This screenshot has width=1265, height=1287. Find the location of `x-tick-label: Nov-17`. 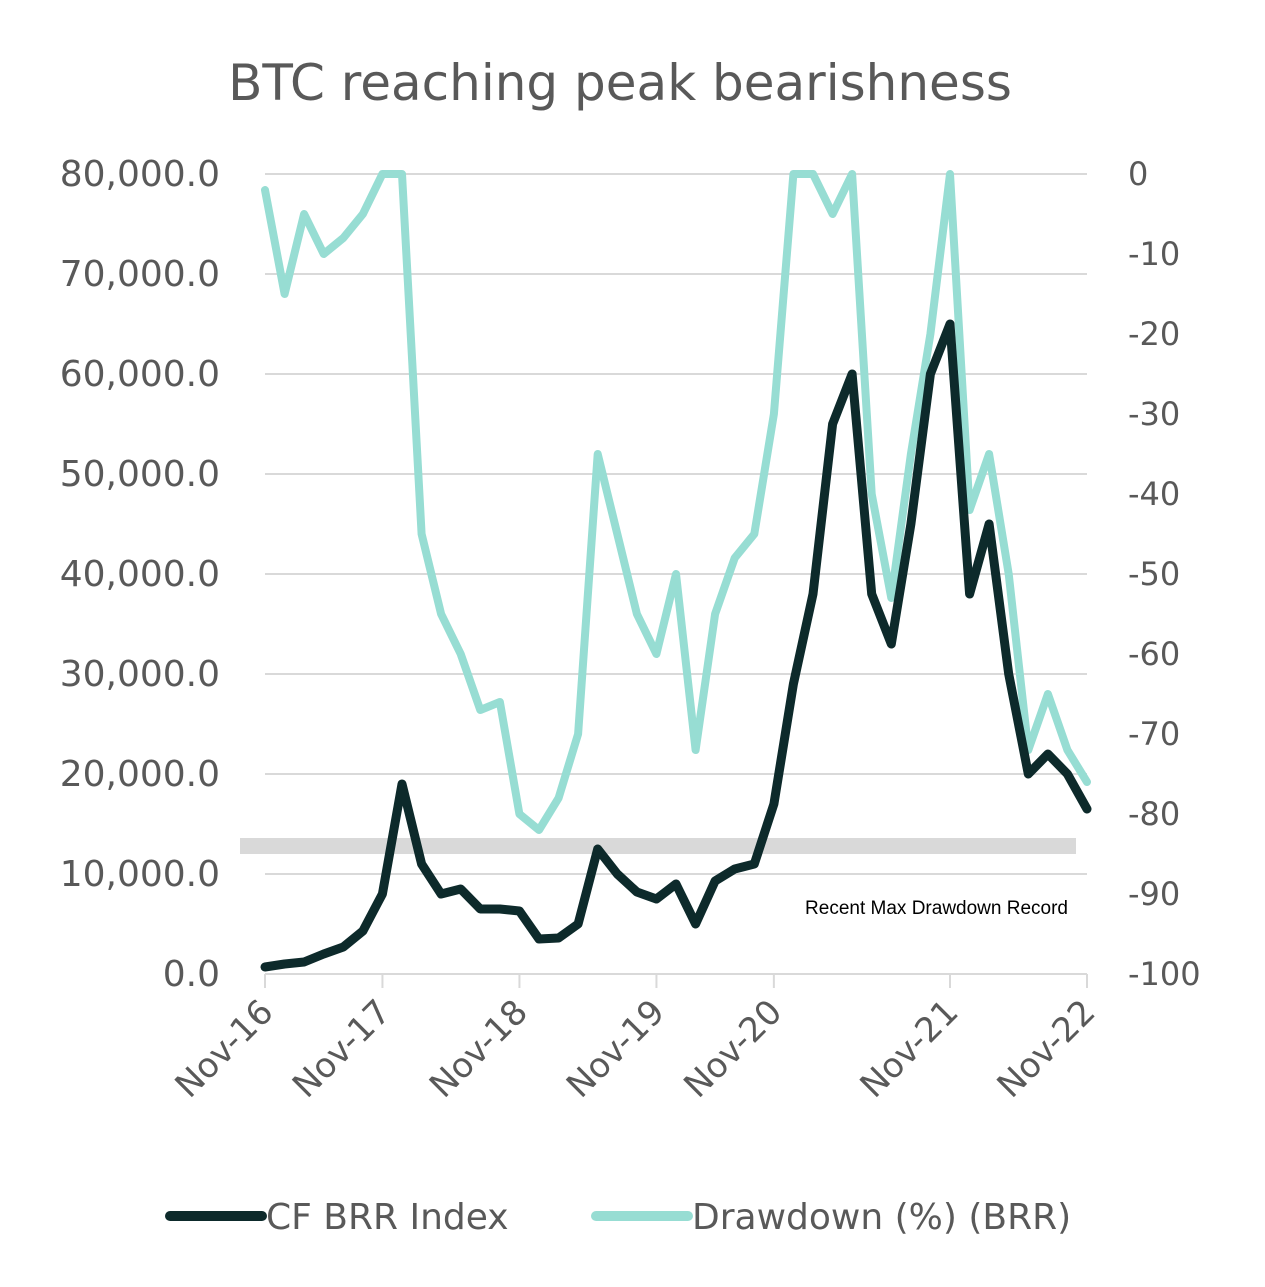

x-tick-label: Nov-17 is located at coordinates (342, 1049).